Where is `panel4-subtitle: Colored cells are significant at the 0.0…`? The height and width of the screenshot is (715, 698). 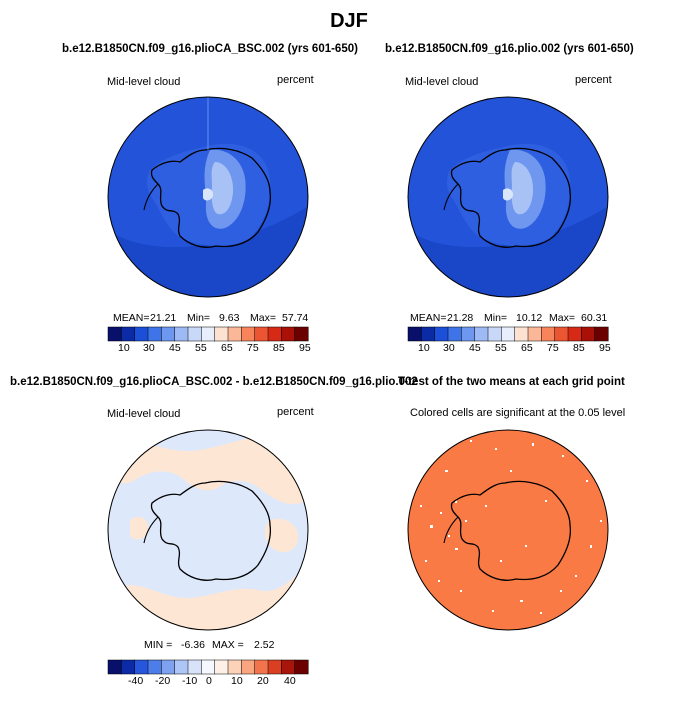 panel4-subtitle: Colored cells are significant at the 0.0… is located at coordinates (518, 413).